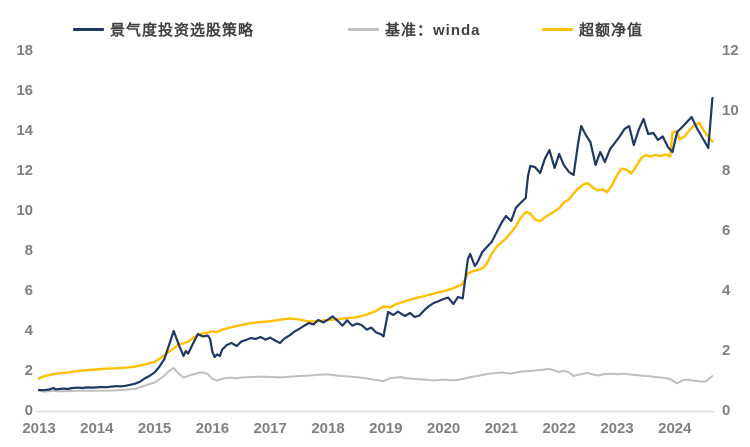  I want to click on legend-item-benchmark: 基准：winda, so click(414, 29).